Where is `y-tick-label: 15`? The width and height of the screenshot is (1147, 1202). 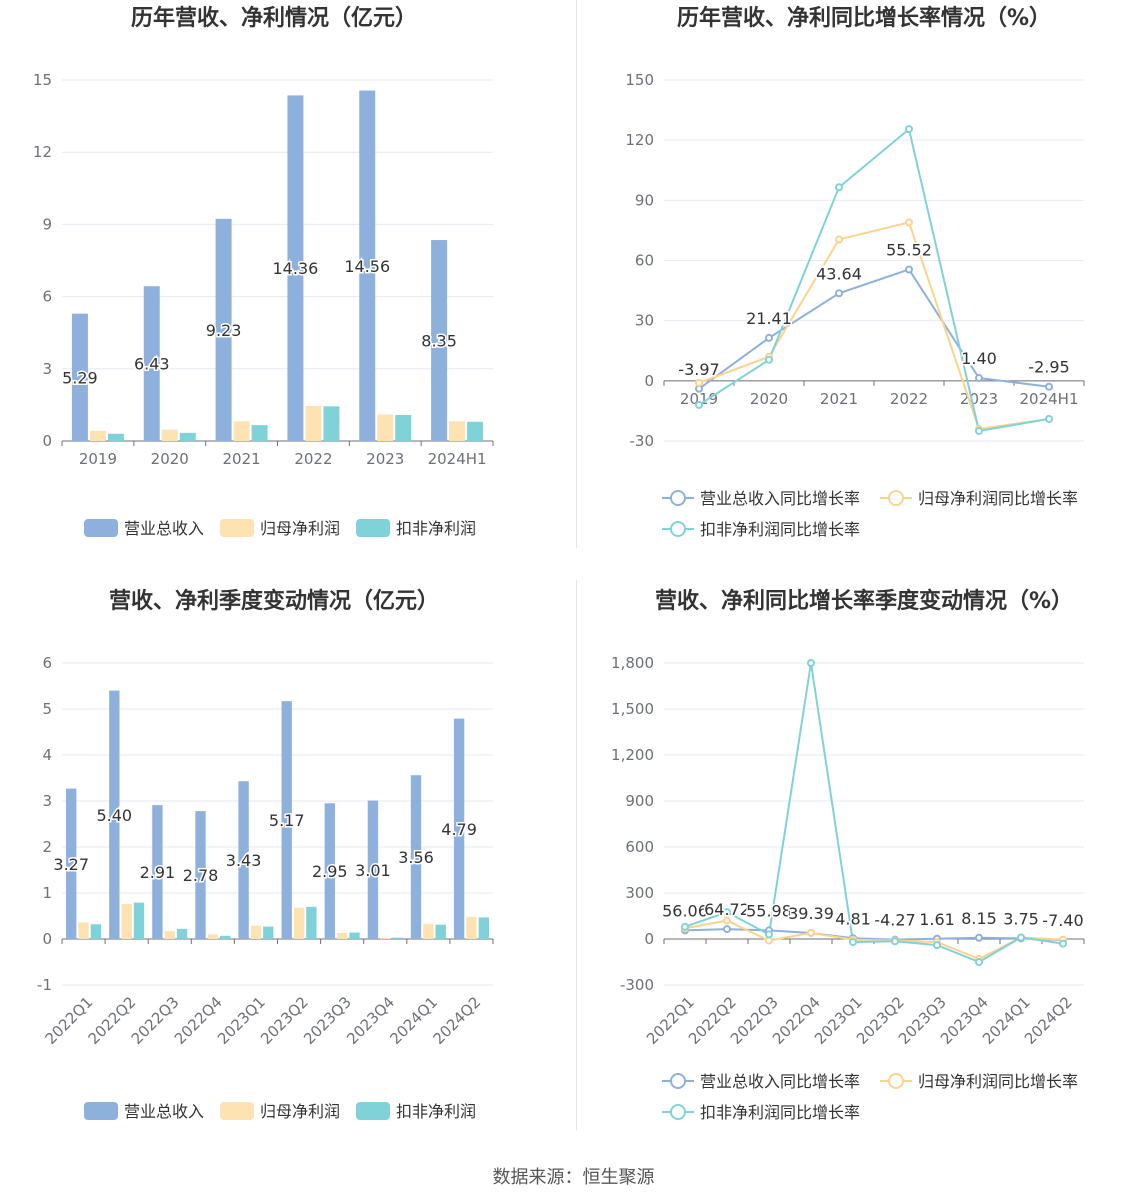
y-tick-label: 15 is located at coordinates (42, 80).